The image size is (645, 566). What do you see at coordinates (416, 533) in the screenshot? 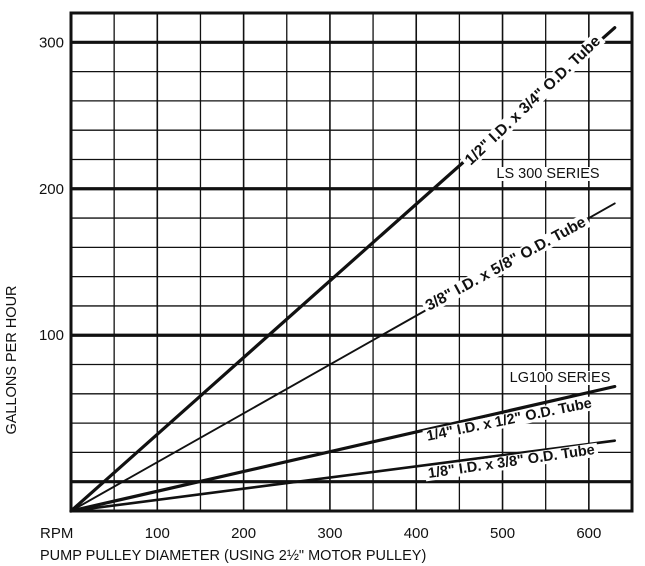
I see `x-tick-label: 400` at bounding box center [416, 533].